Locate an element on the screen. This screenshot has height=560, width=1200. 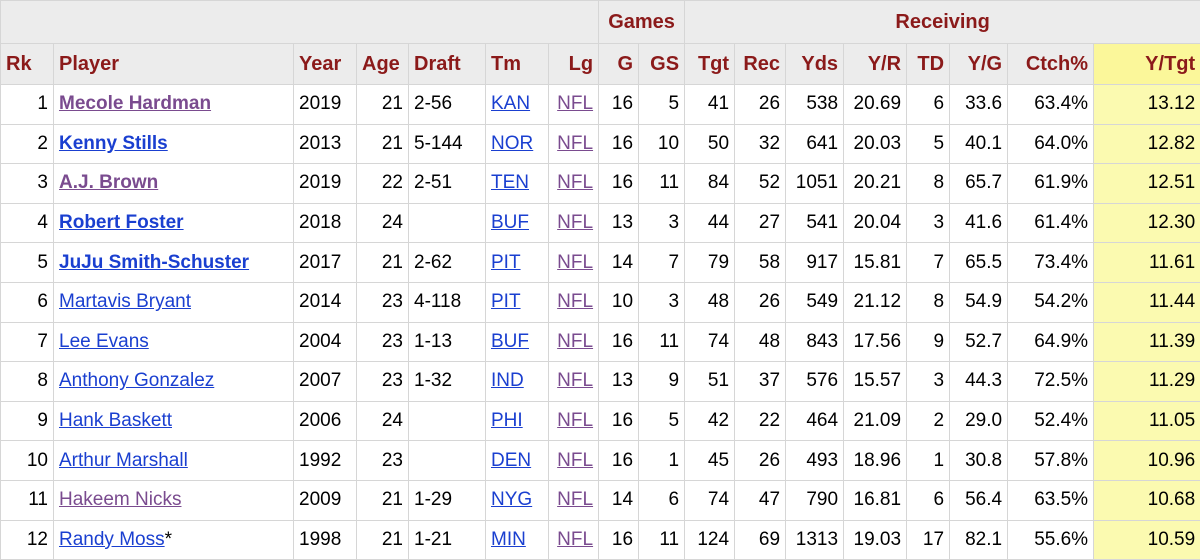
team-link: NYG is located at coordinates (511, 499).